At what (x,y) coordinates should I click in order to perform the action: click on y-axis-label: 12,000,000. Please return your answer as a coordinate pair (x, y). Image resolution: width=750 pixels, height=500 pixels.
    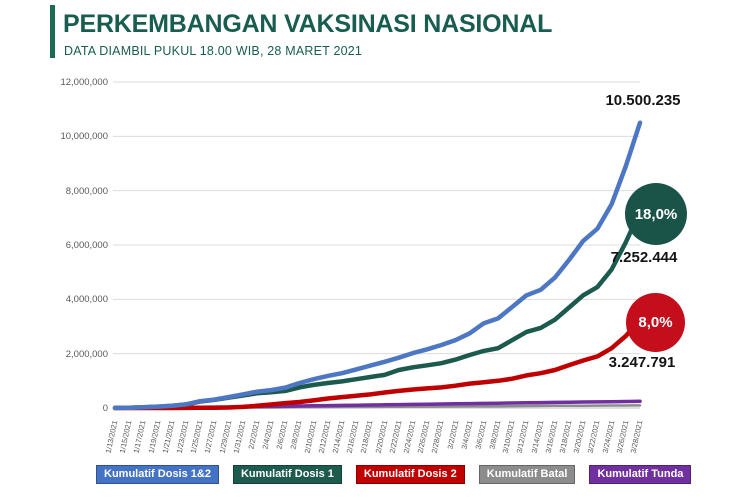
    Looking at the image, I should click on (84, 82).